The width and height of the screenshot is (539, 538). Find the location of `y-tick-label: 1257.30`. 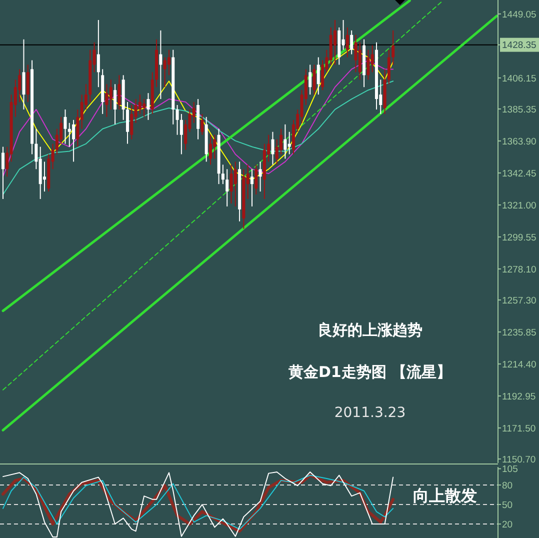

y-tick-label: 1257.30 is located at coordinates (519, 300).